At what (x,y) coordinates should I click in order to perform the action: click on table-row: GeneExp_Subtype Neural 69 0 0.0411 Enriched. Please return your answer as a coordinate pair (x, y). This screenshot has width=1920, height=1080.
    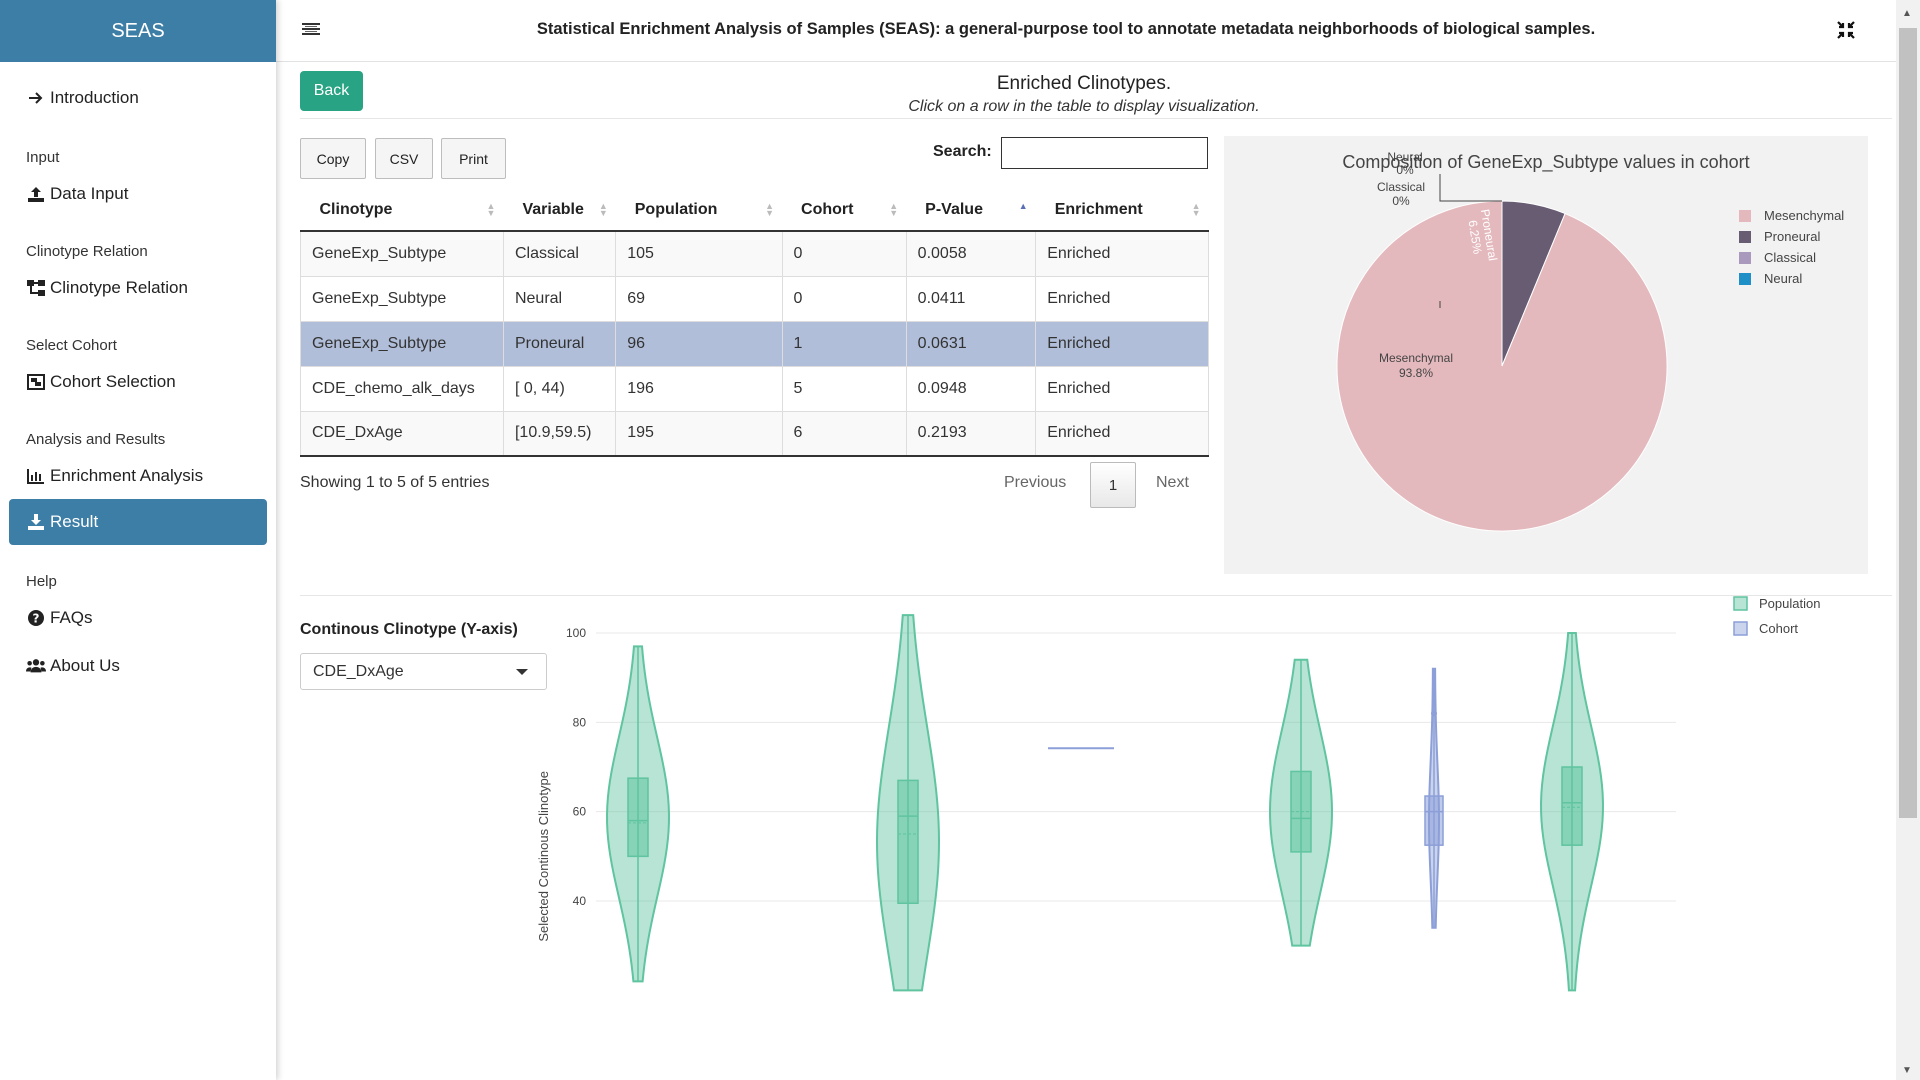
    Looking at the image, I should click on (754, 299).